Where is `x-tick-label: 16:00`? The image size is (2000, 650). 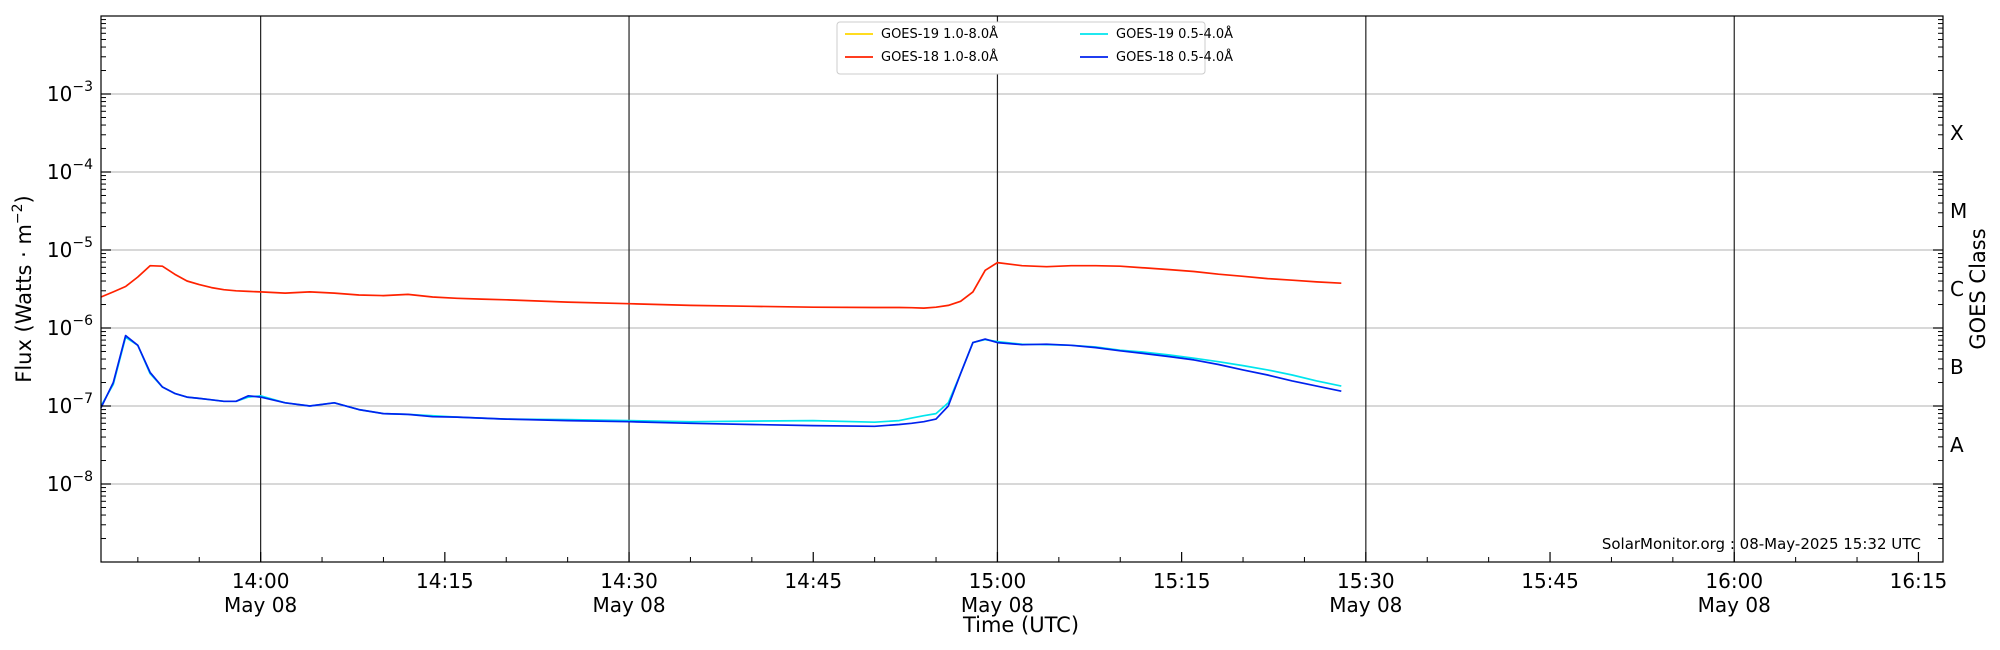
x-tick-label: 16:00 is located at coordinates (1734, 581).